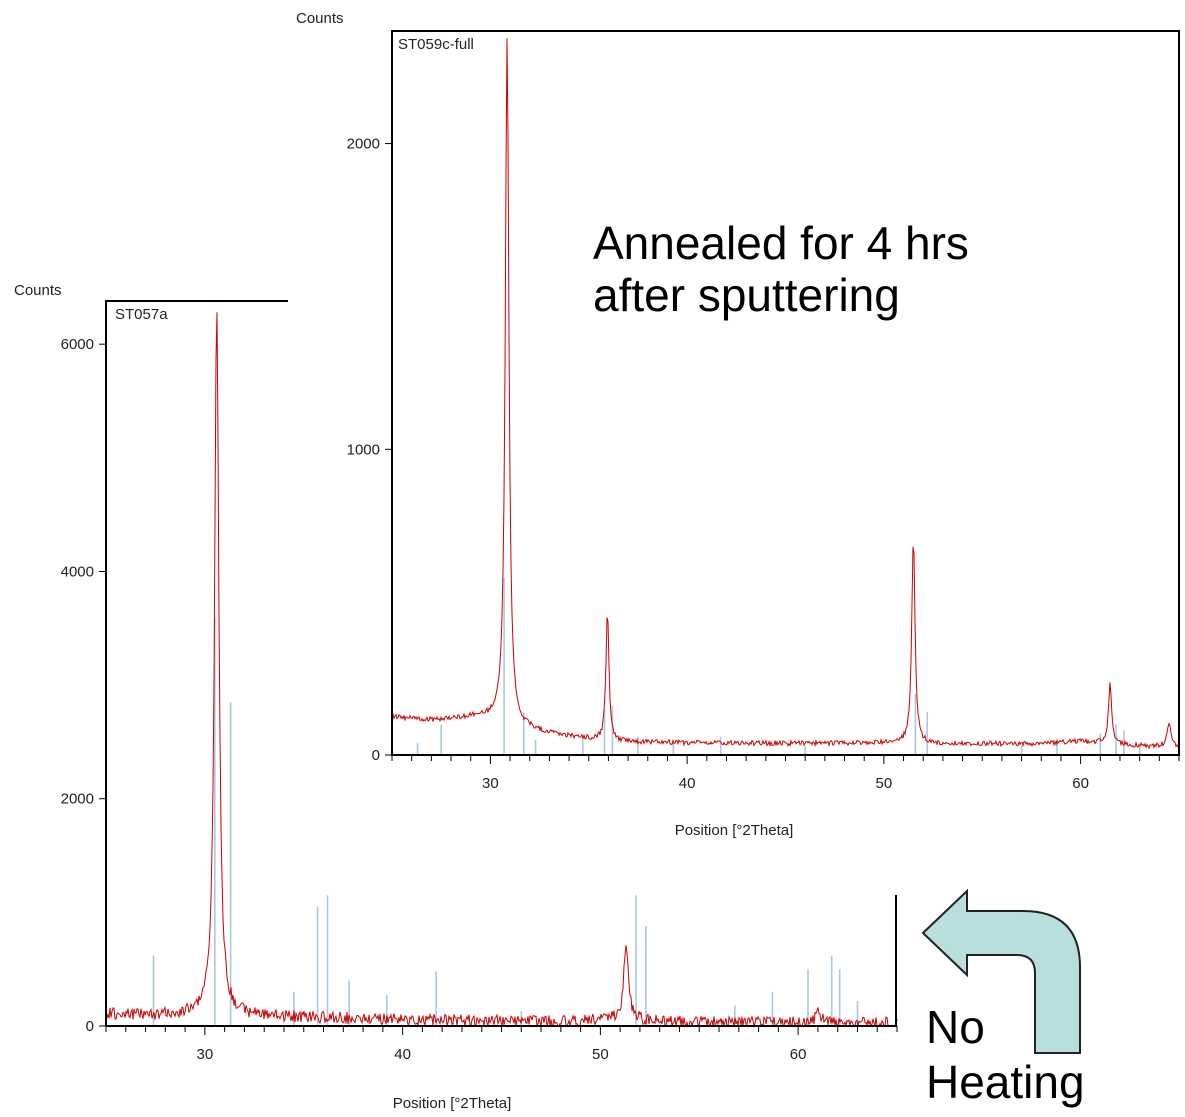 This screenshot has height=1117, width=1185. I want to click on front-x-tick-label: 50, so click(884, 783).